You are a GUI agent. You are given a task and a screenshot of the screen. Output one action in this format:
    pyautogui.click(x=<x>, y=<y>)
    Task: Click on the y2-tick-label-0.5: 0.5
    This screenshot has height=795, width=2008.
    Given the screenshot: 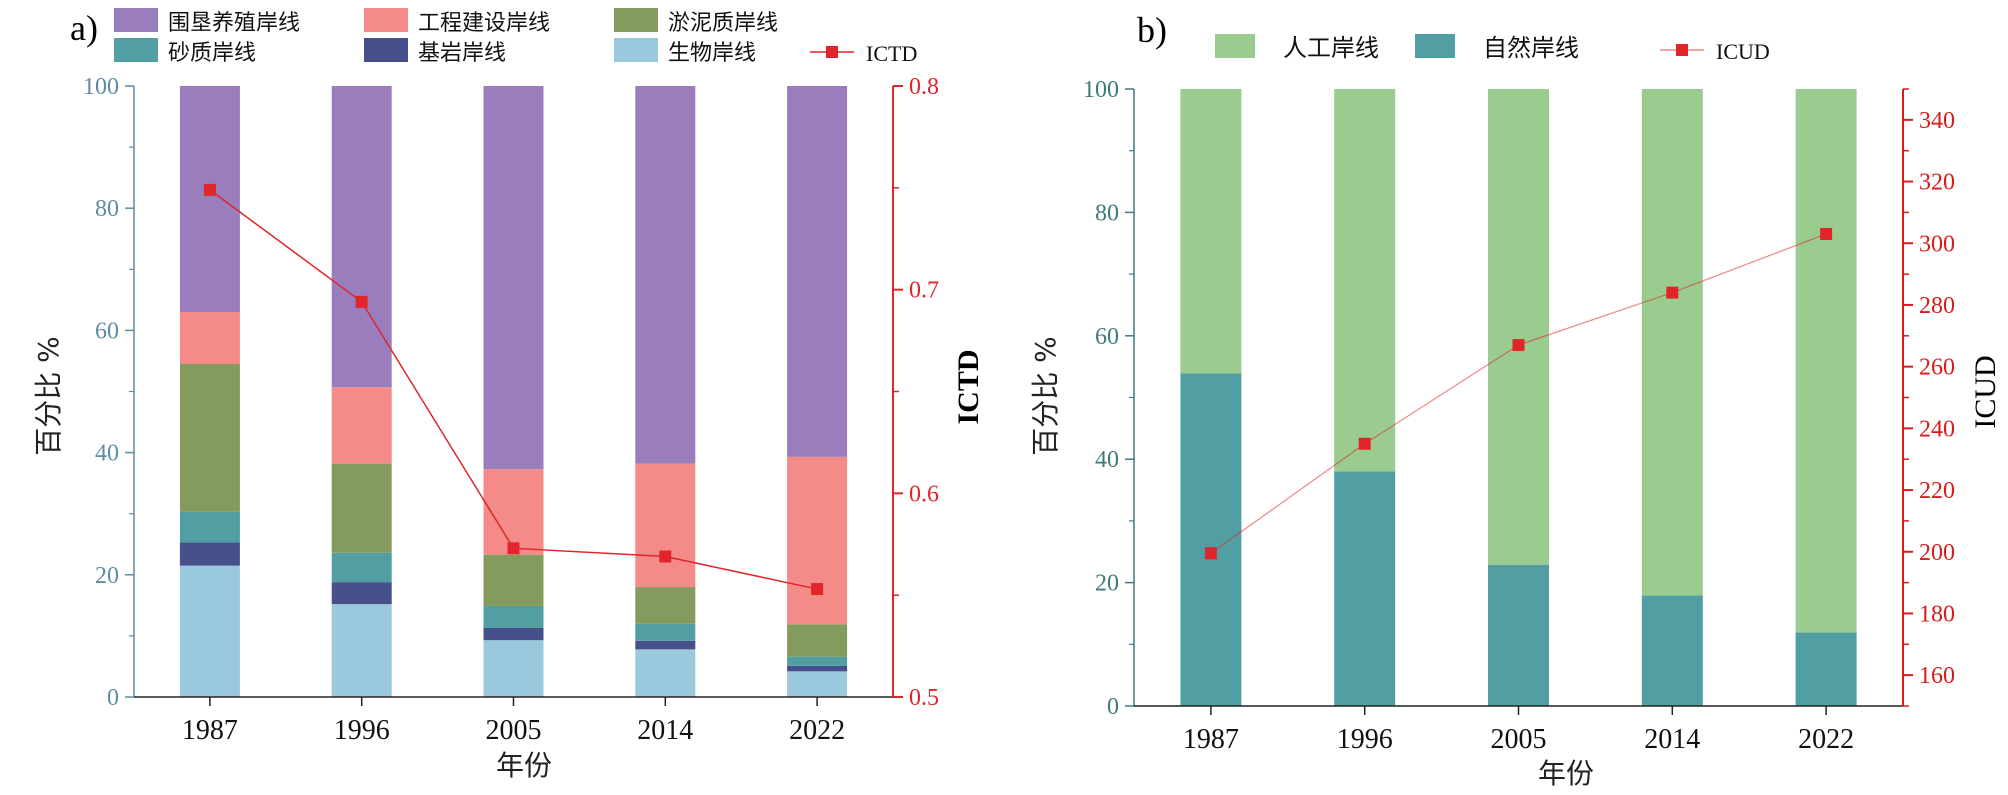 What is the action you would take?
    pyautogui.click(x=924, y=698)
    